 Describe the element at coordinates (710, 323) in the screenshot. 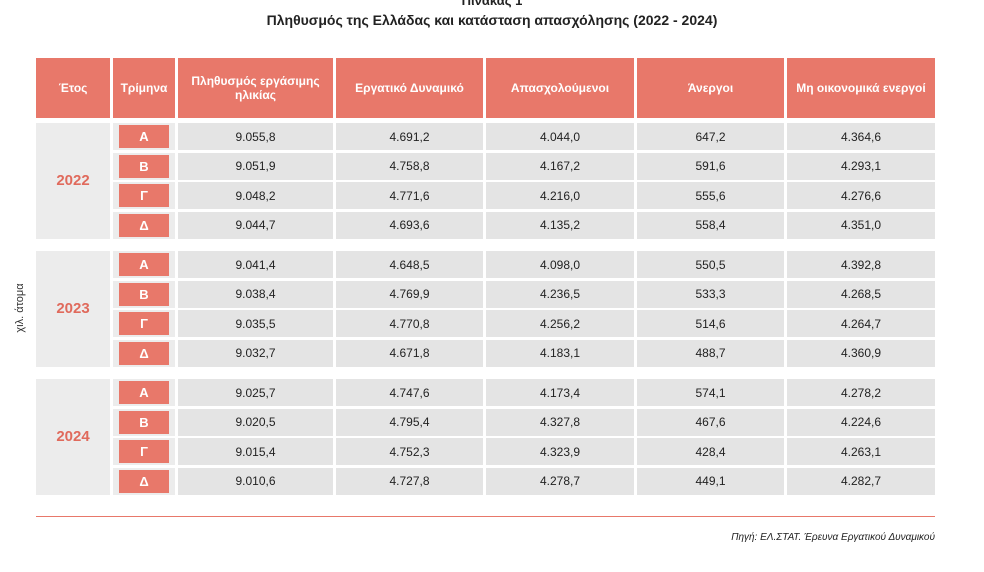

I see `data-cell: 514,6` at that location.